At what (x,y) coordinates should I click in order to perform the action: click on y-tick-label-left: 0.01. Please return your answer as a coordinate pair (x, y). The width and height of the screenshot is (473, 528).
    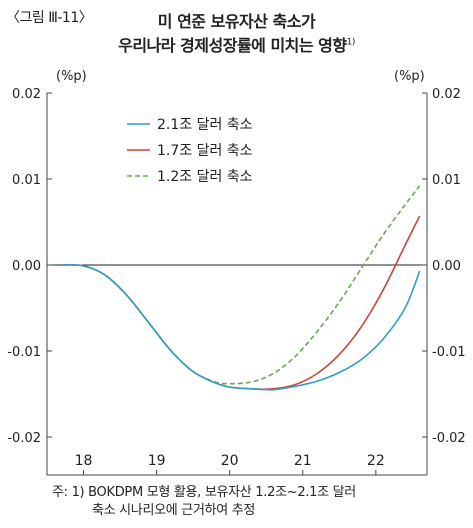
    Looking at the image, I should click on (26, 180).